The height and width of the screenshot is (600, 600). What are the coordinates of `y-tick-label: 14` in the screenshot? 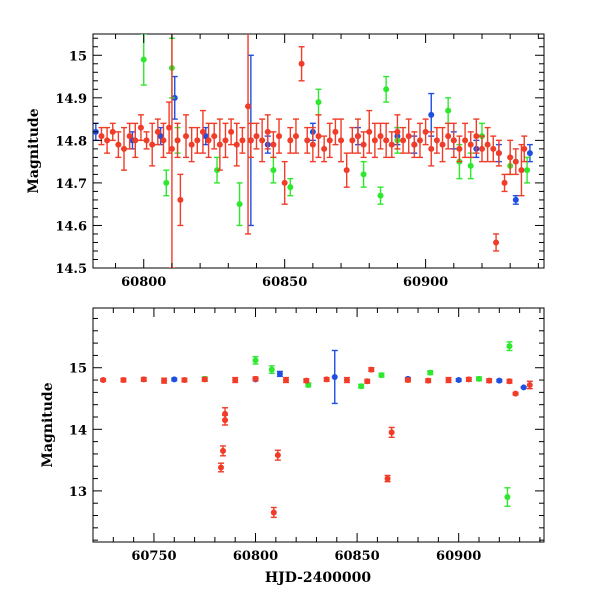 It's located at (78, 430).